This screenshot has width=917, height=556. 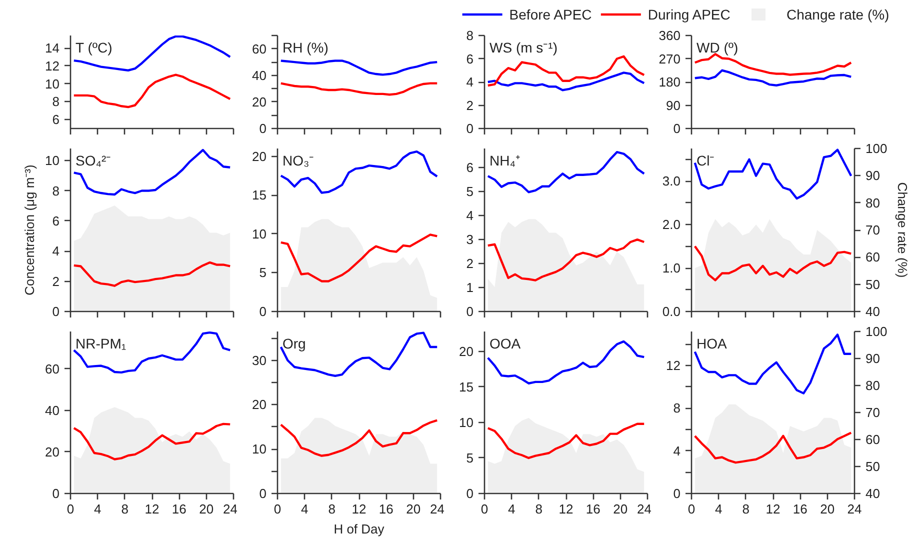 I want to click on y-tick-label: 360, so click(x=669, y=35).